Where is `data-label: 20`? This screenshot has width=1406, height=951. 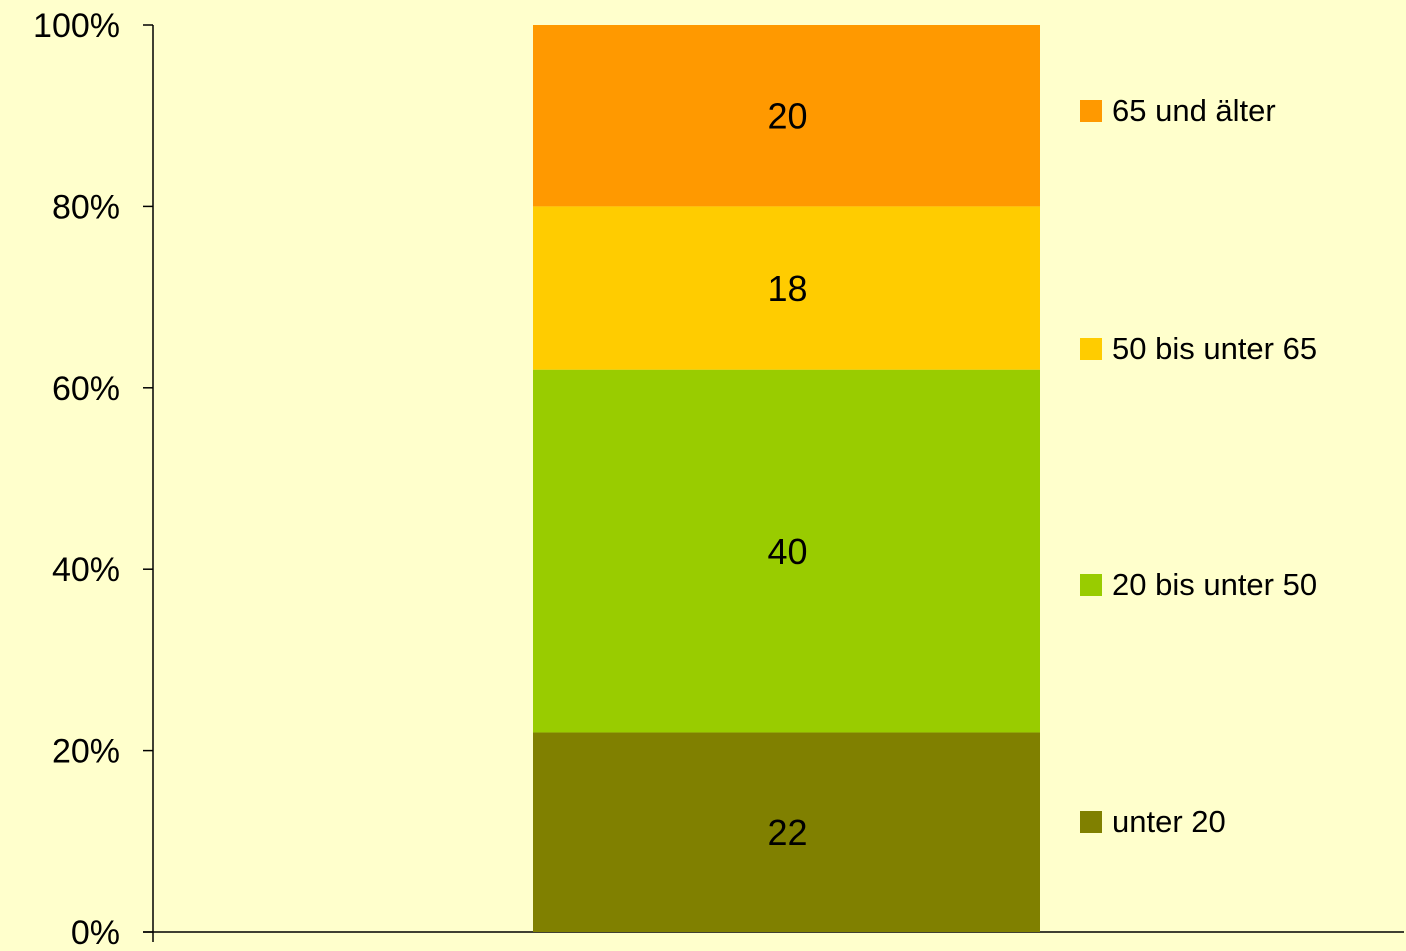
data-label: 20 is located at coordinates (787, 116).